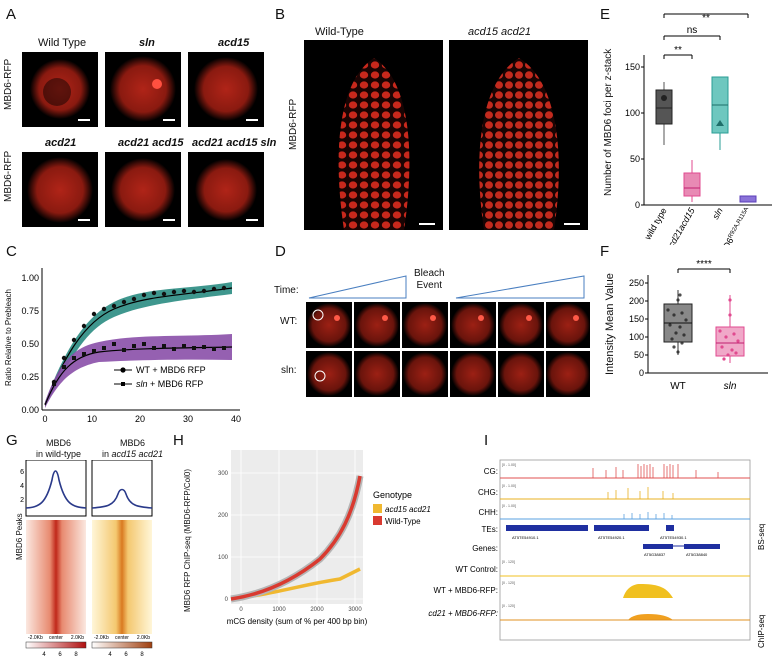  Describe the element at coordinates (279, 610) in the screenshot. I see `svg-text: 1000` at that location.